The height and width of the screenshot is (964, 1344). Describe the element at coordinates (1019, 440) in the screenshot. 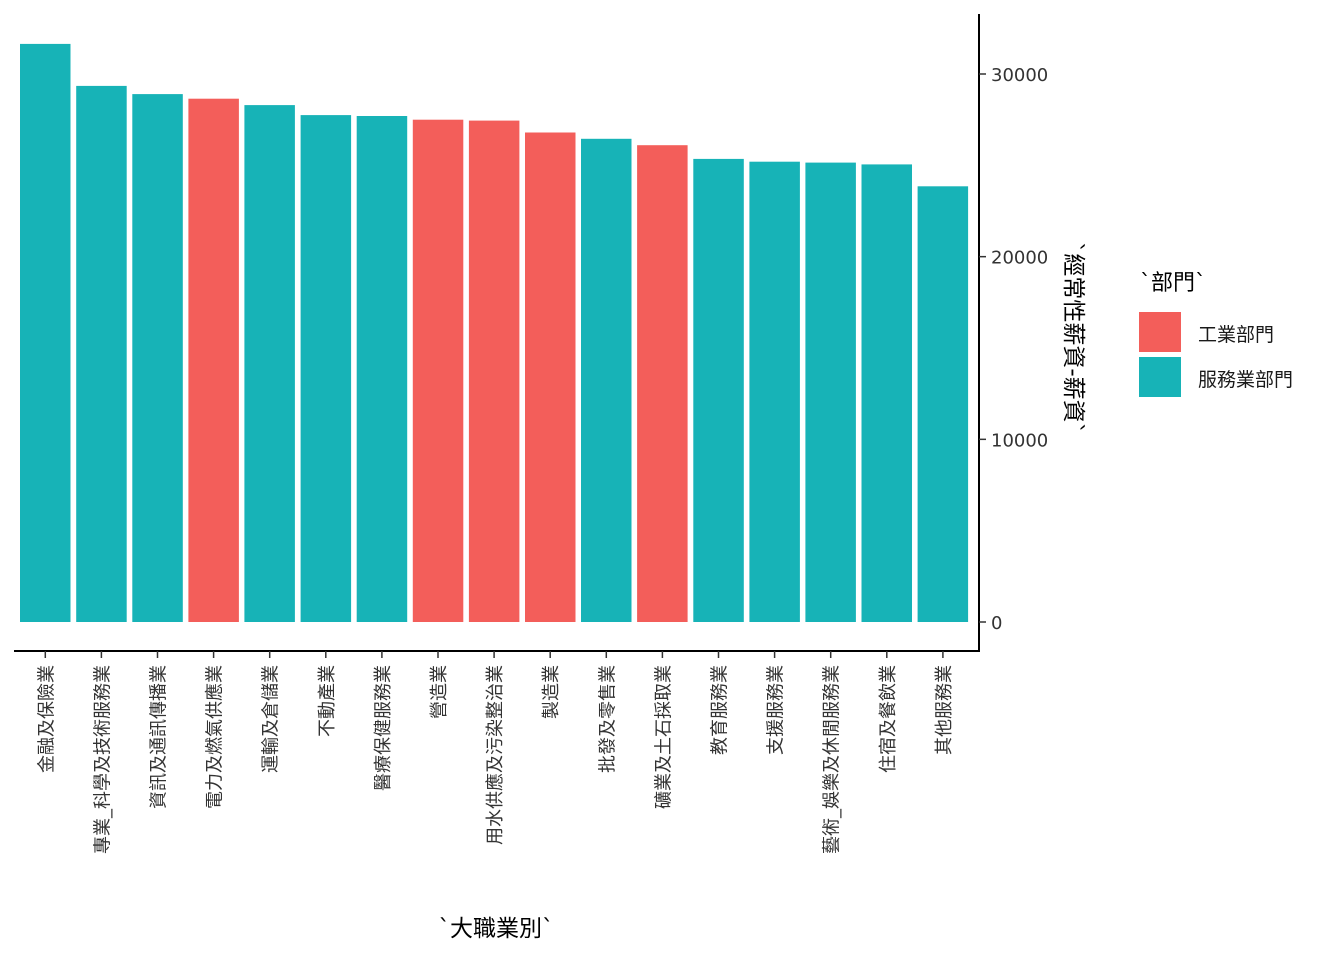

I see `y-tick-label: 10000` at that location.